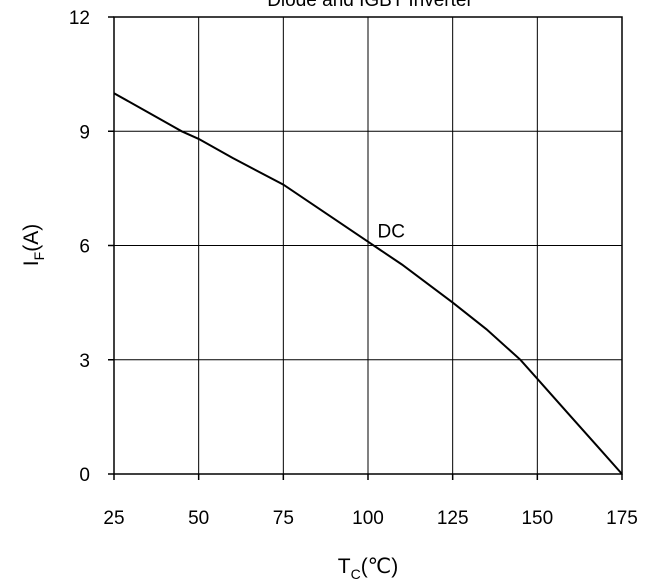  I want to click on y-tick-label: 6, so click(84, 247).